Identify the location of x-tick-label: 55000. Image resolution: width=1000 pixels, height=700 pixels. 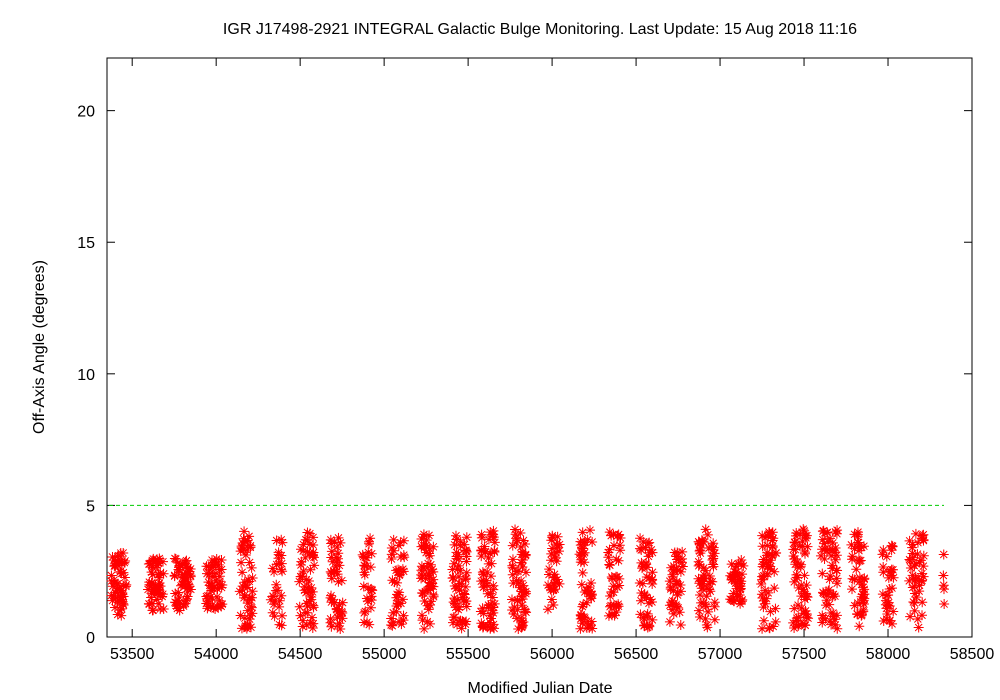
(384, 654).